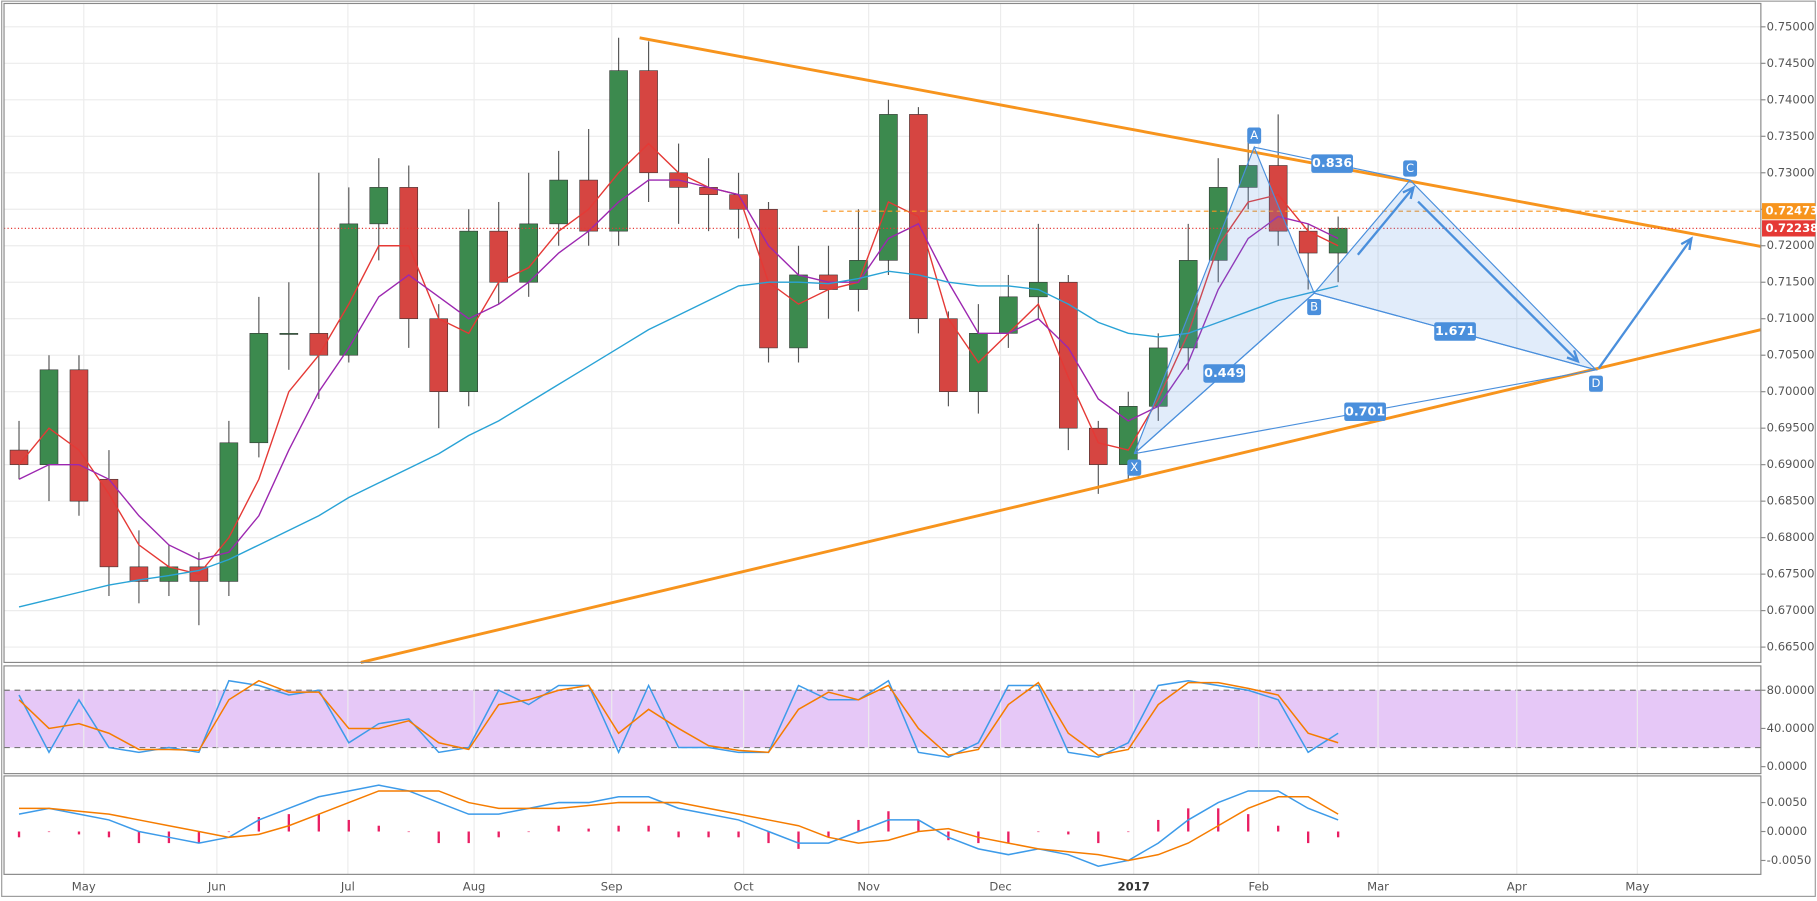 This screenshot has height=901, width=1817. I want to click on y-tick-label: 0.67500, so click(1791, 574).